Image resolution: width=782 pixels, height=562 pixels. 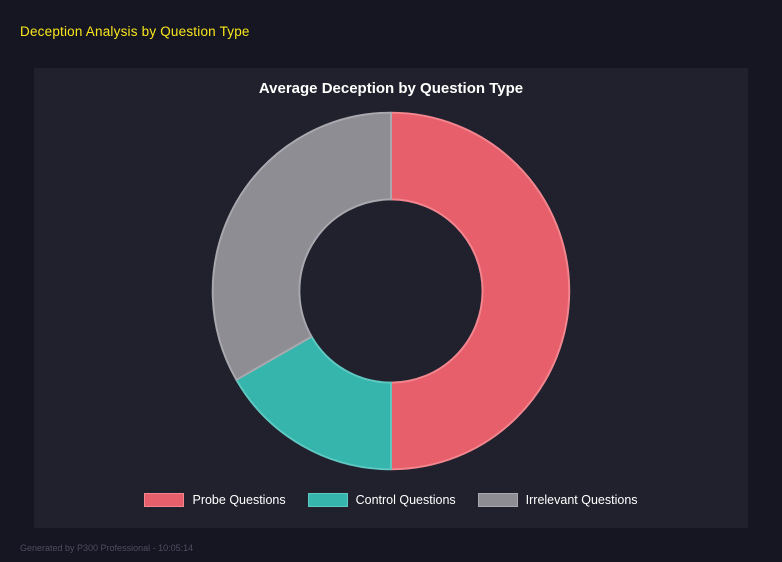 I want to click on legend-label-probe-questions: Probe Questions, so click(x=239, y=500).